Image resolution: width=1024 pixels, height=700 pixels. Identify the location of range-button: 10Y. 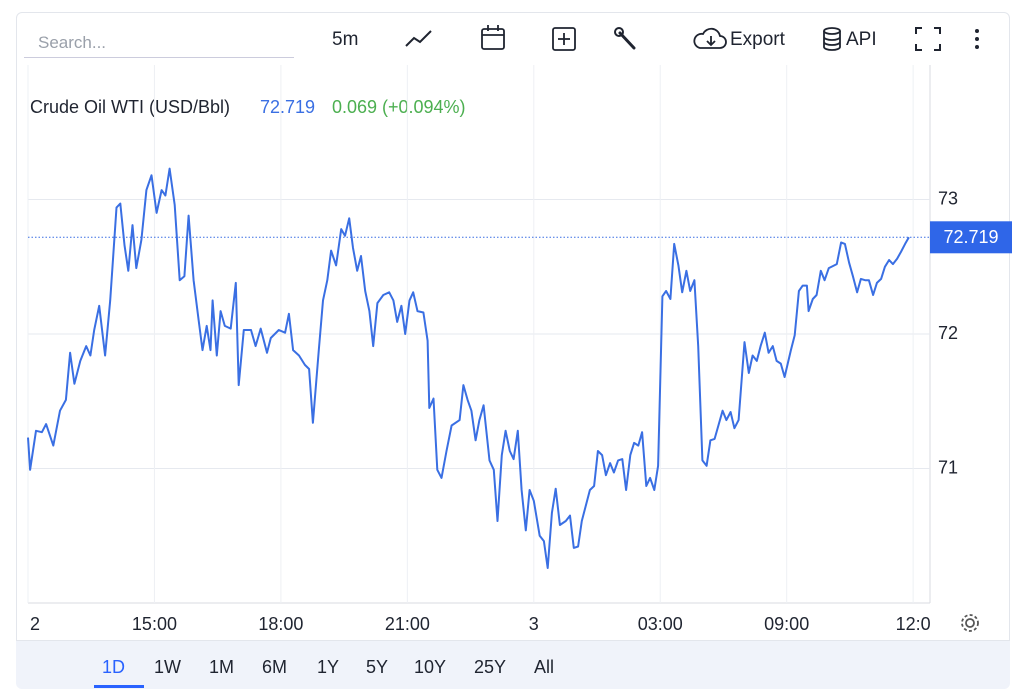
(430, 667).